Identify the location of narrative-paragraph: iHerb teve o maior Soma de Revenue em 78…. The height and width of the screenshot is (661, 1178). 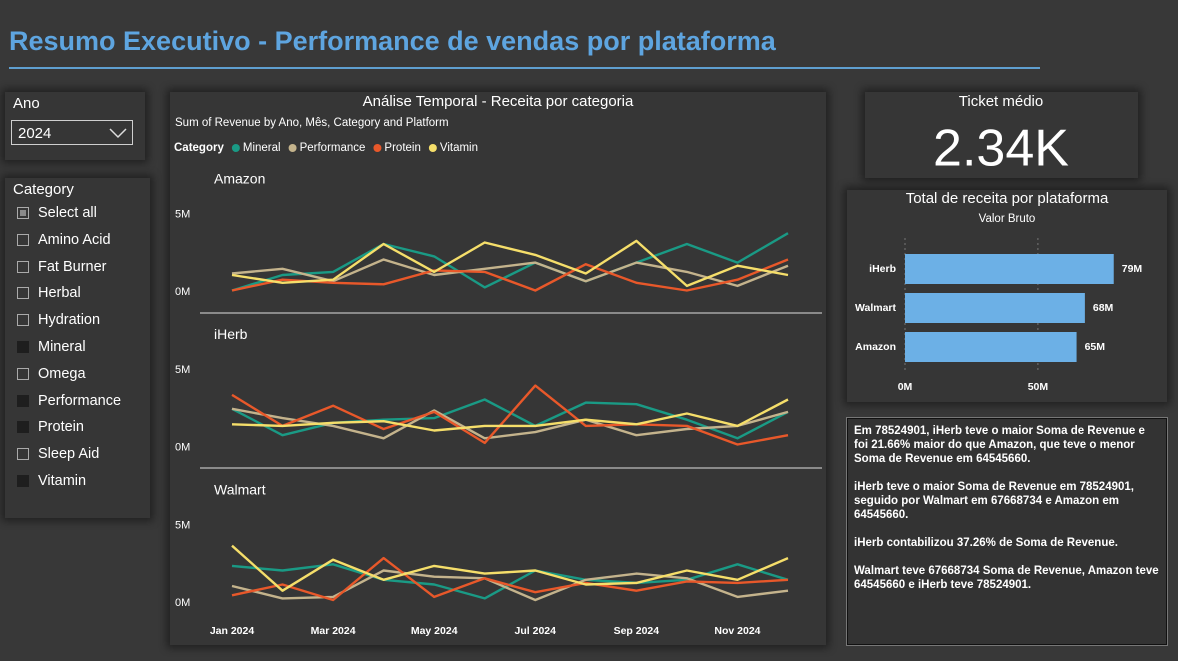
(994, 501).